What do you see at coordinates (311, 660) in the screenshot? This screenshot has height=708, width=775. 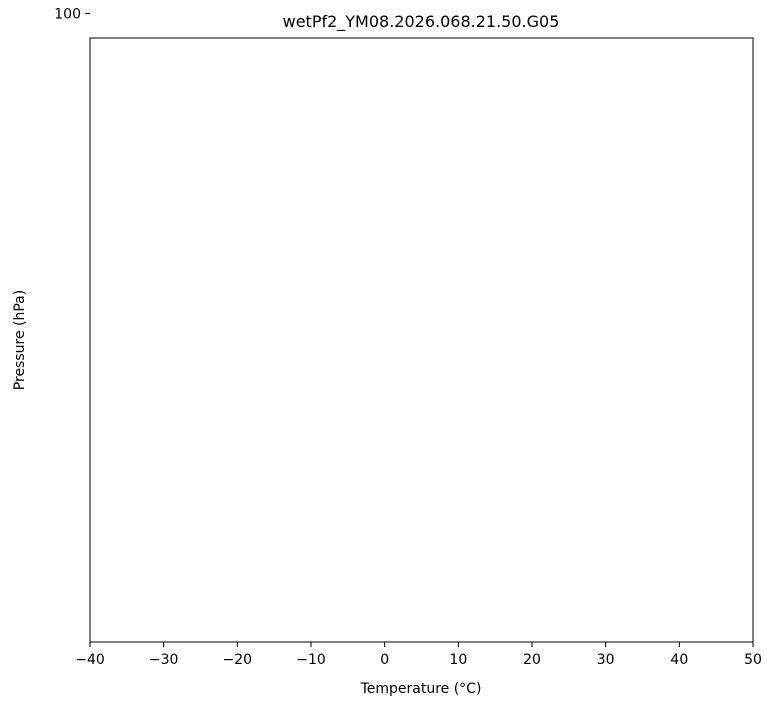 I see `x-tick-label: −10` at bounding box center [311, 660].